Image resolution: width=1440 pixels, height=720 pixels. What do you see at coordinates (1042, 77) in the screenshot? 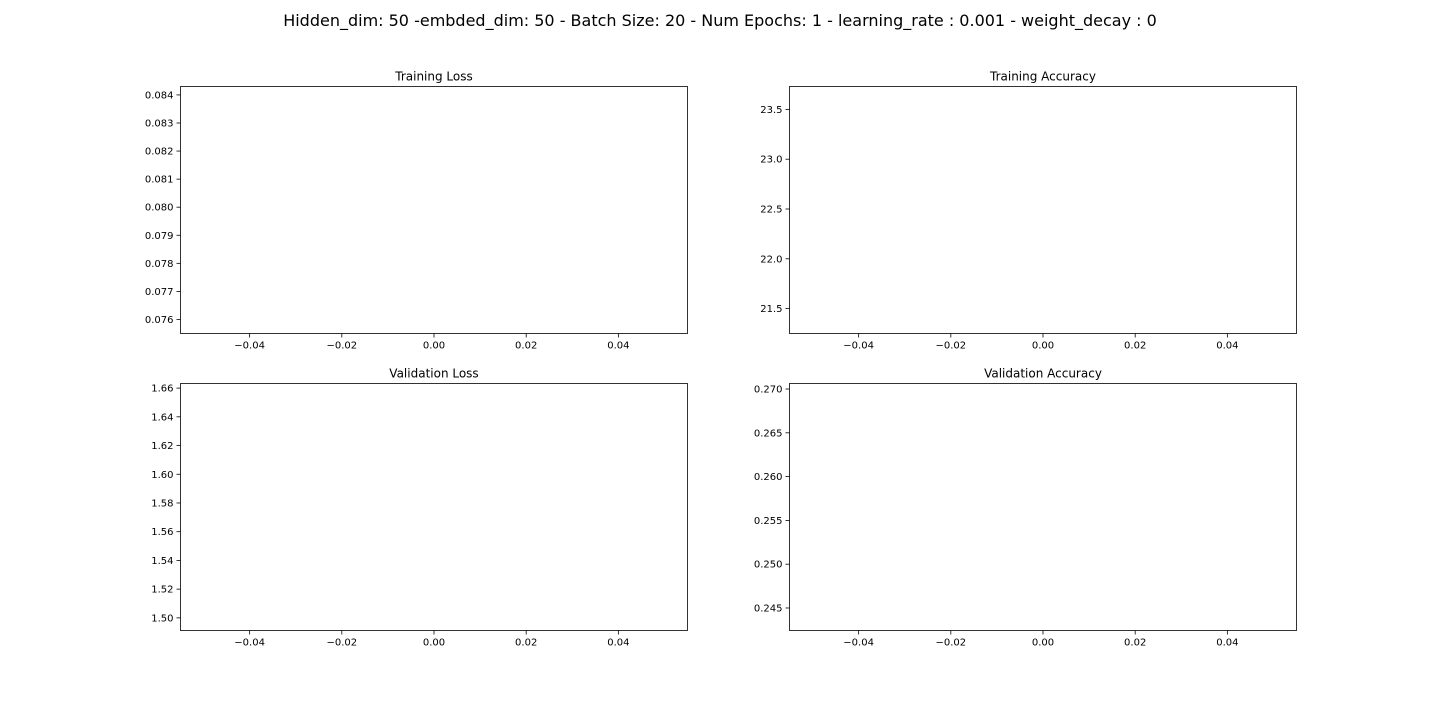
I see `training-accuracy-title: Training Accuracy` at bounding box center [1042, 77].